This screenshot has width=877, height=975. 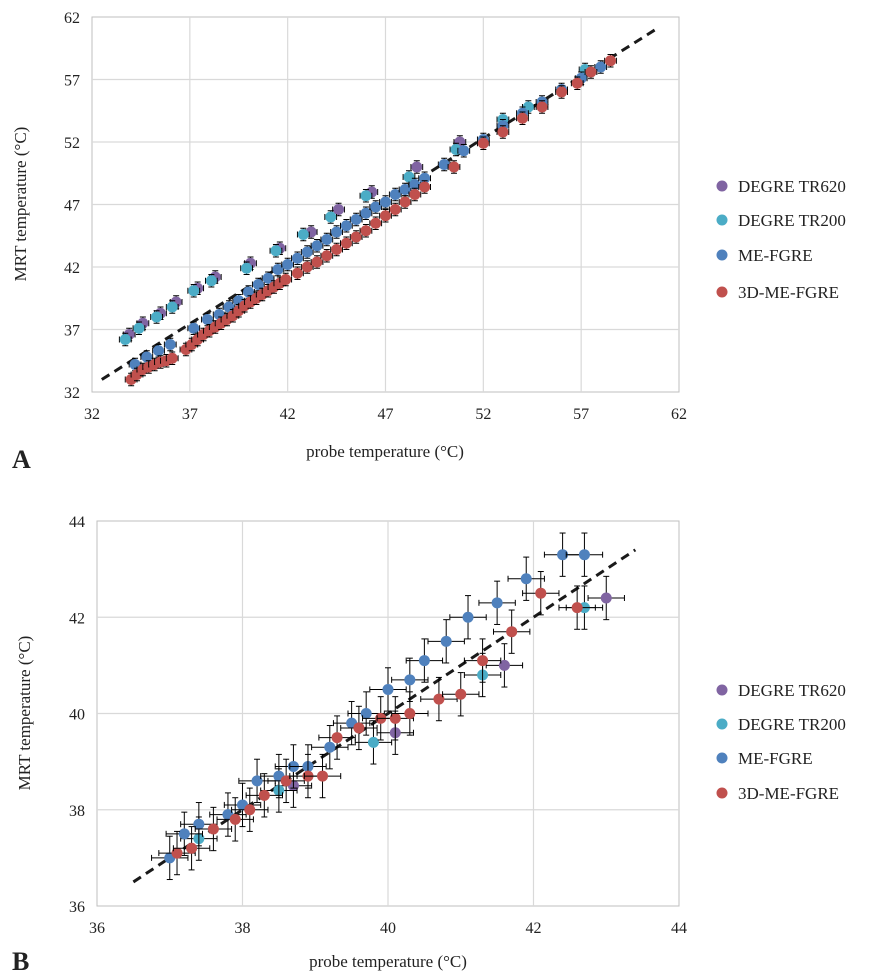 What do you see at coordinates (190, 414) in the screenshot?
I see `x-tick-label: 37` at bounding box center [190, 414].